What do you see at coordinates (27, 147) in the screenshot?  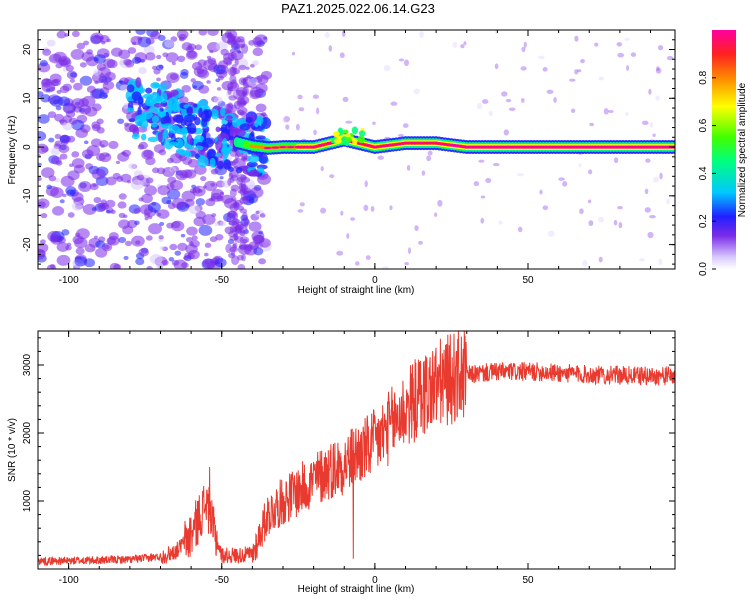 I see `spectrogram-y-tick-label: 0` at bounding box center [27, 147].